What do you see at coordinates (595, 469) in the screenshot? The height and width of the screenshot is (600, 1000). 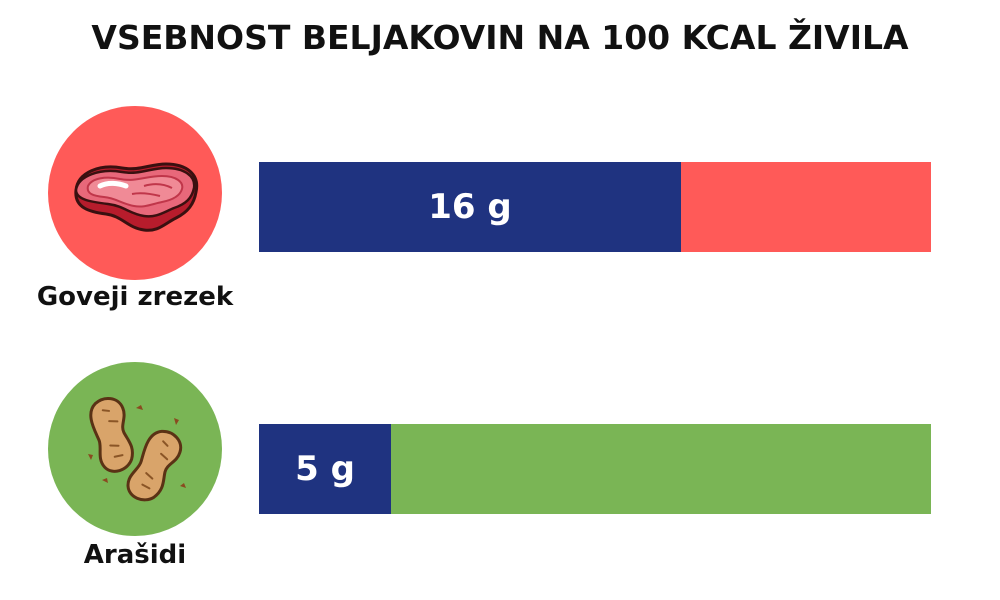 I see `bar-track: 5 g` at bounding box center [595, 469].